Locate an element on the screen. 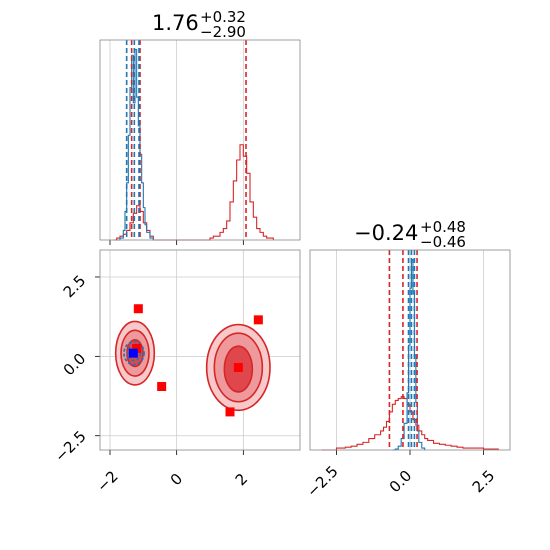 The width and height of the screenshot is (550, 550). panel-param2-histogram is located at coordinates (410, 352).